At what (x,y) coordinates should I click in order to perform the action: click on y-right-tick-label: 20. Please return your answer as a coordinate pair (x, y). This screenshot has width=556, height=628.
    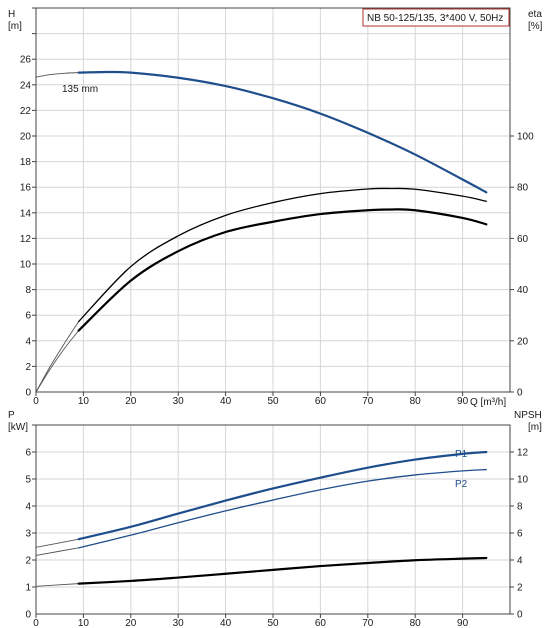
    Looking at the image, I should click on (523, 341).